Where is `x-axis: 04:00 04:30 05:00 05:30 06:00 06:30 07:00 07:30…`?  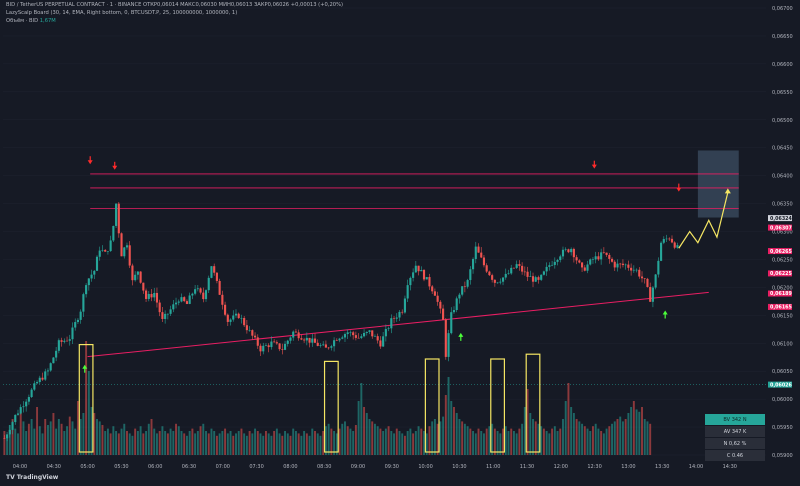 x-axis: 04:00 04:30 05:00 05:30 06:00 06:30 07:00 07:30… is located at coordinates (375, 467).